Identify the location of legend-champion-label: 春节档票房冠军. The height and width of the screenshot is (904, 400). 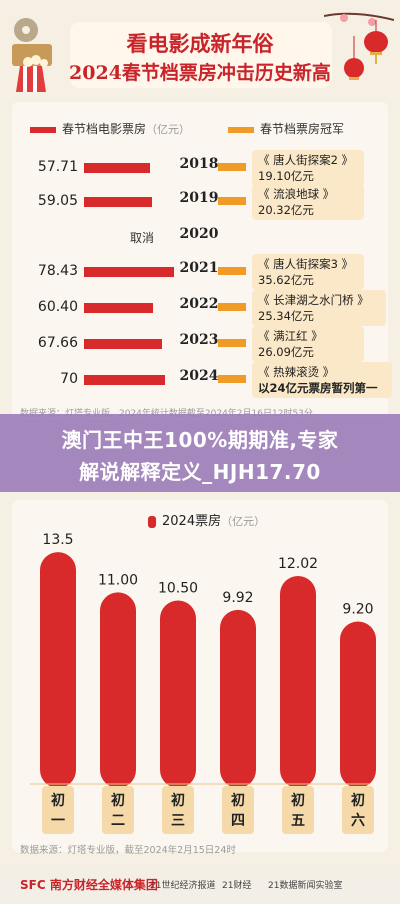
(302, 129).